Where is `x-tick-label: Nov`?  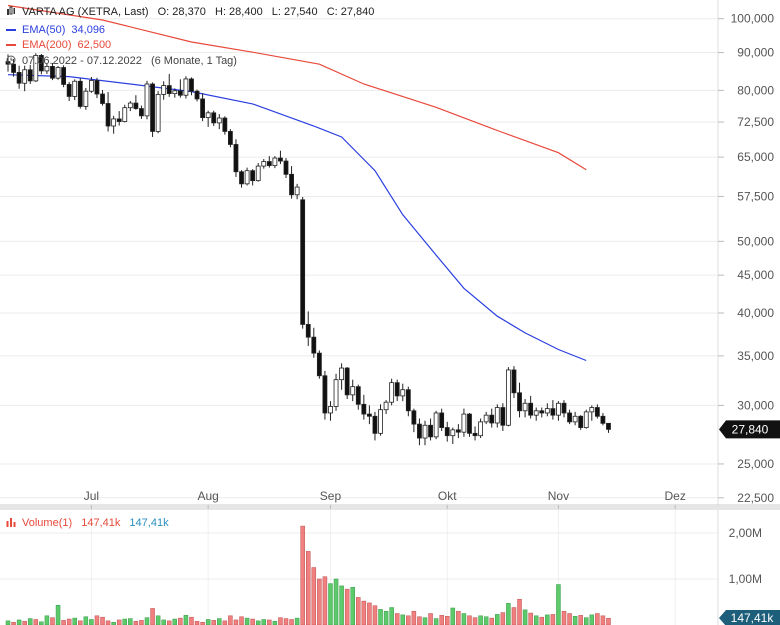
x-tick-label: Nov is located at coordinates (558, 496).